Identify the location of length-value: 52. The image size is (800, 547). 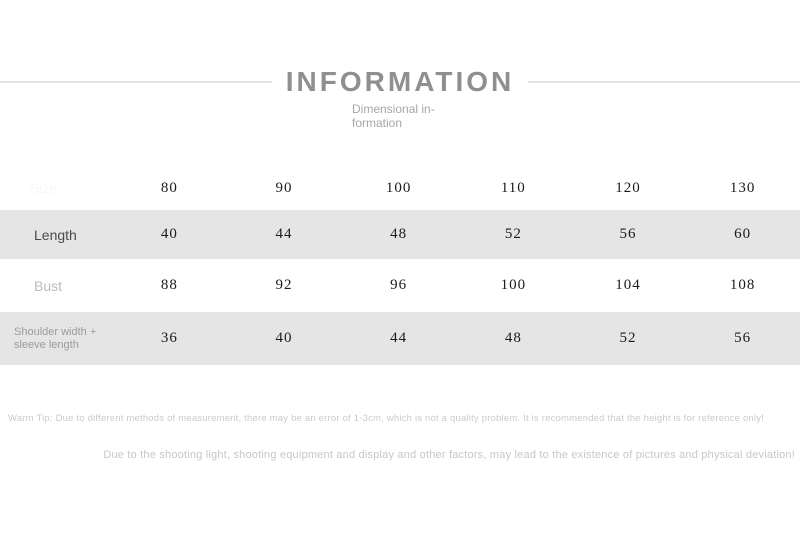
(513, 234).